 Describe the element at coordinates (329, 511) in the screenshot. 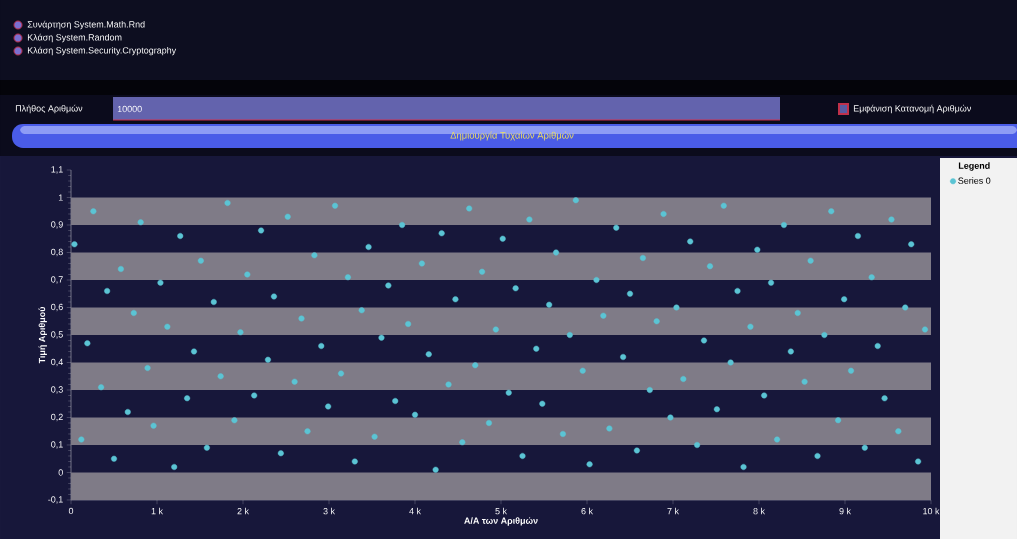

I see `x-tick-label: 3 k` at that location.